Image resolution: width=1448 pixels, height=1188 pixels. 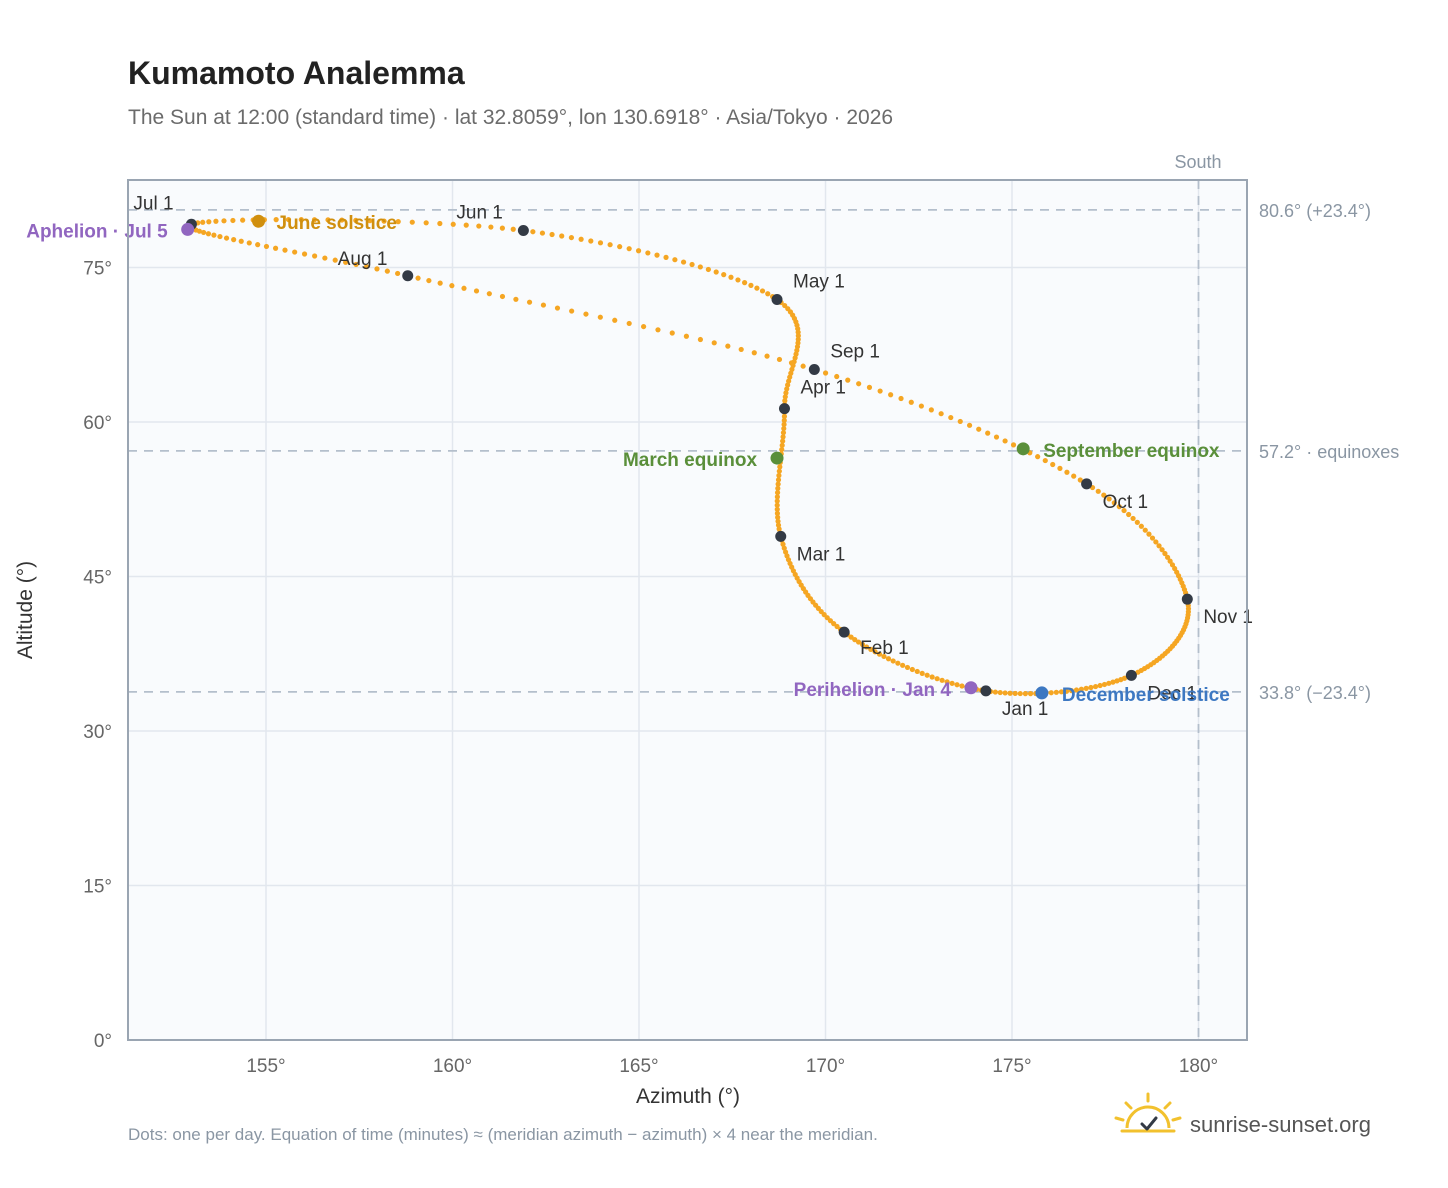 I want to click on reference-line-label: 80.6° (+23.4°), so click(x=1315, y=211).